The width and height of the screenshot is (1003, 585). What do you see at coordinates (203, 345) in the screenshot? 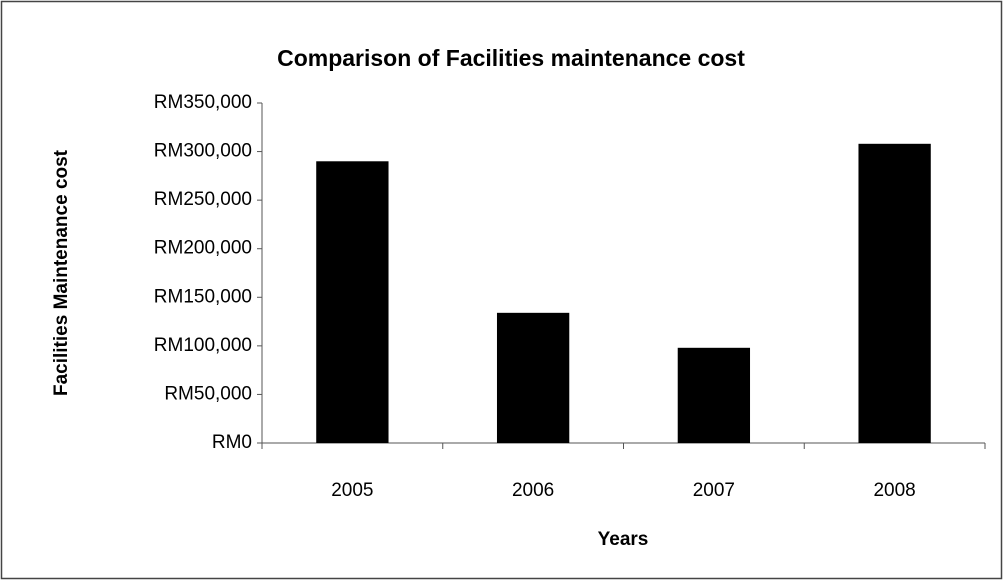
I see `y-tick-label: RM100,000` at bounding box center [203, 345].